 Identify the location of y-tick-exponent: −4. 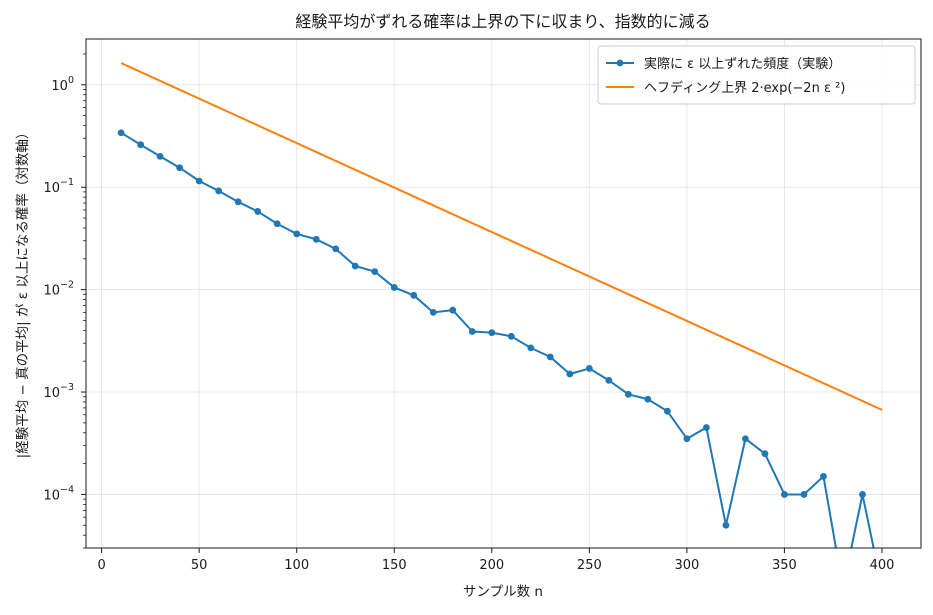
(67, 489).